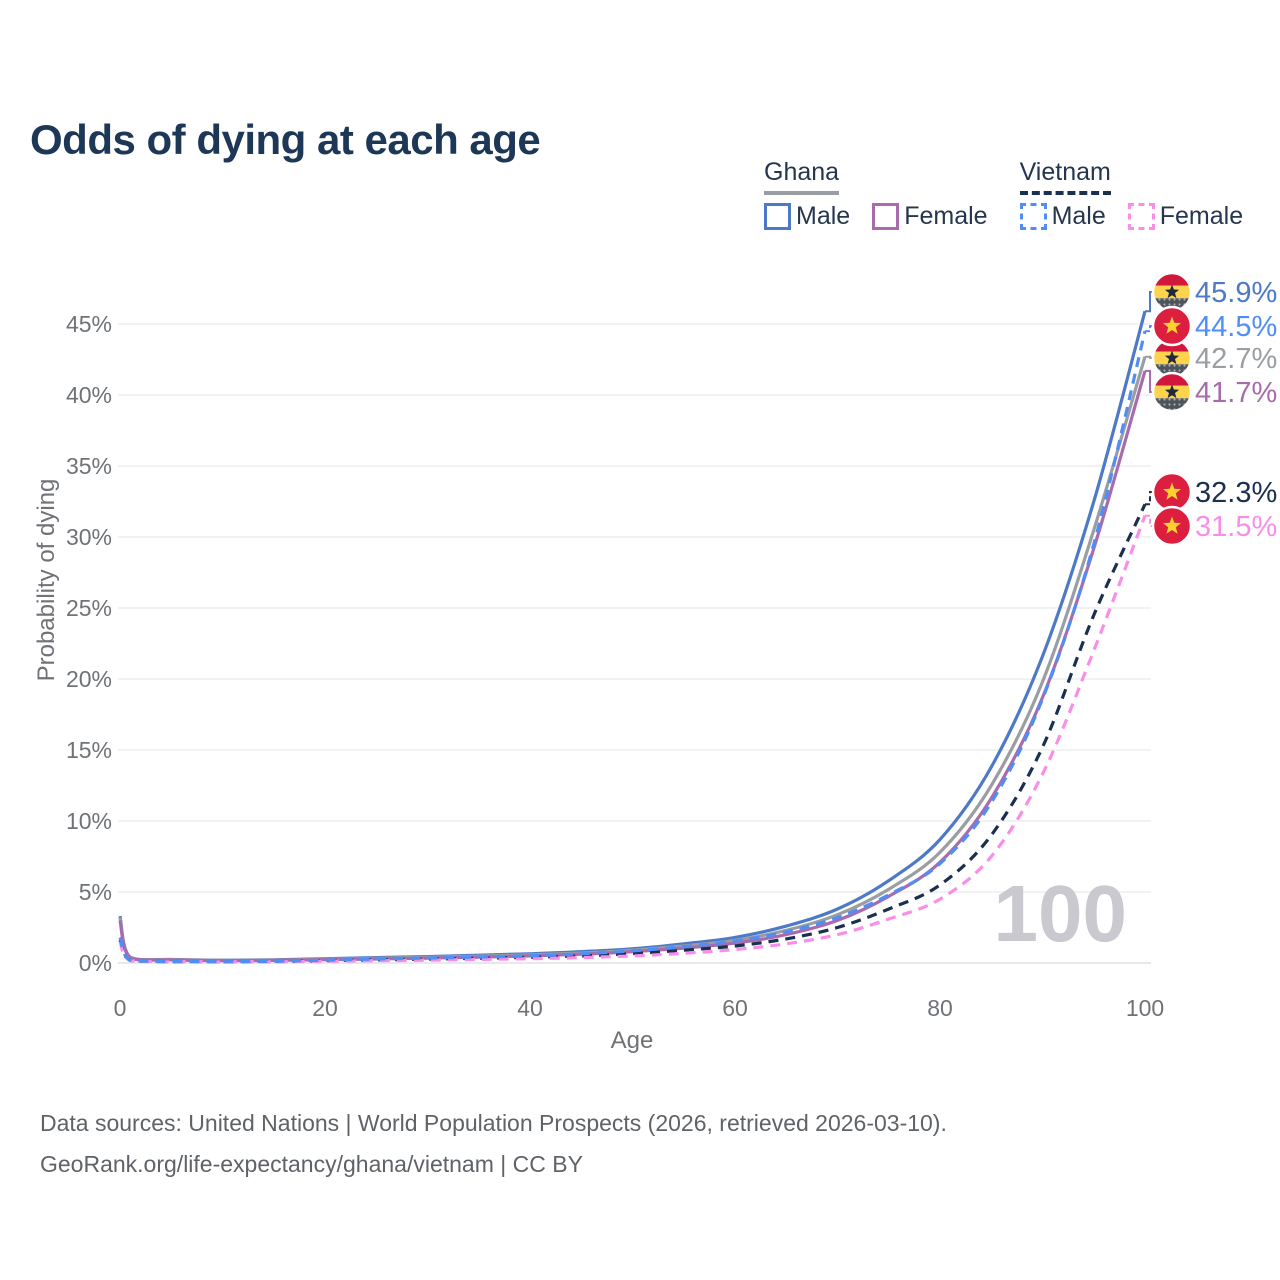 The height and width of the screenshot is (1280, 1280). I want to click on y-tick-label-10: 10%, so click(89, 821).